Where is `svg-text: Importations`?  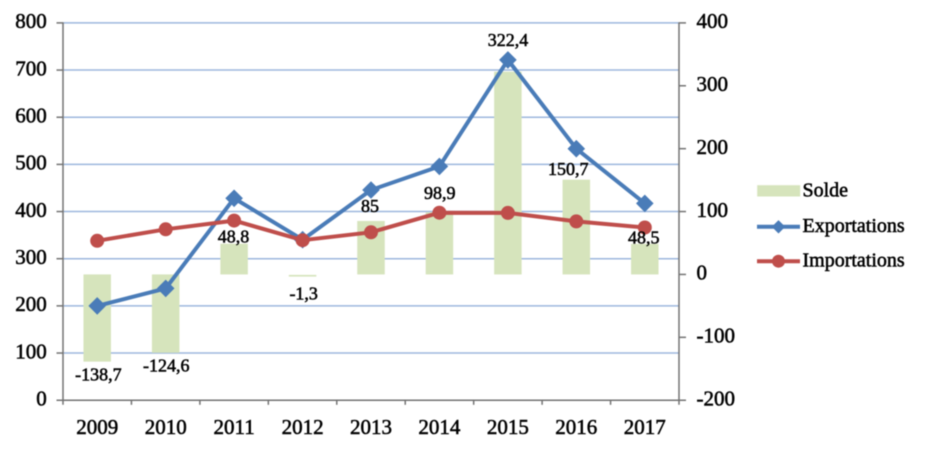
svg-text: Importations is located at coordinates (854, 261).